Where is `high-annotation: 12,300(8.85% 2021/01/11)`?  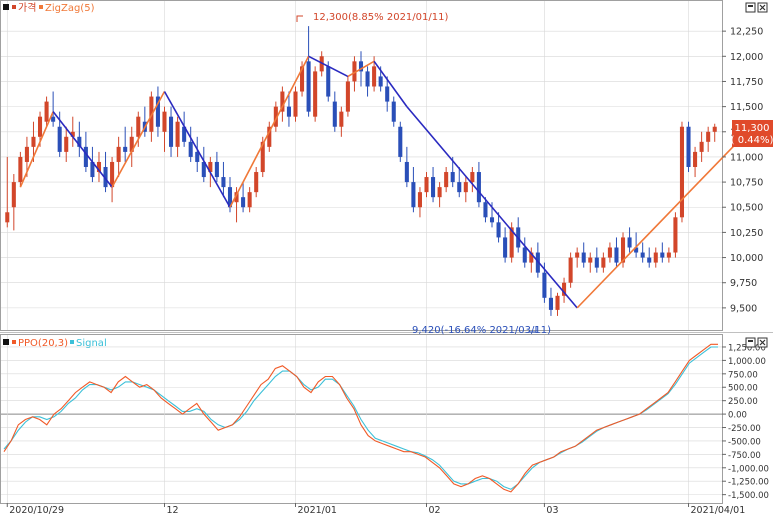
high-annotation: 12,300(8.85% 2021/01/11) is located at coordinates (372, 17).